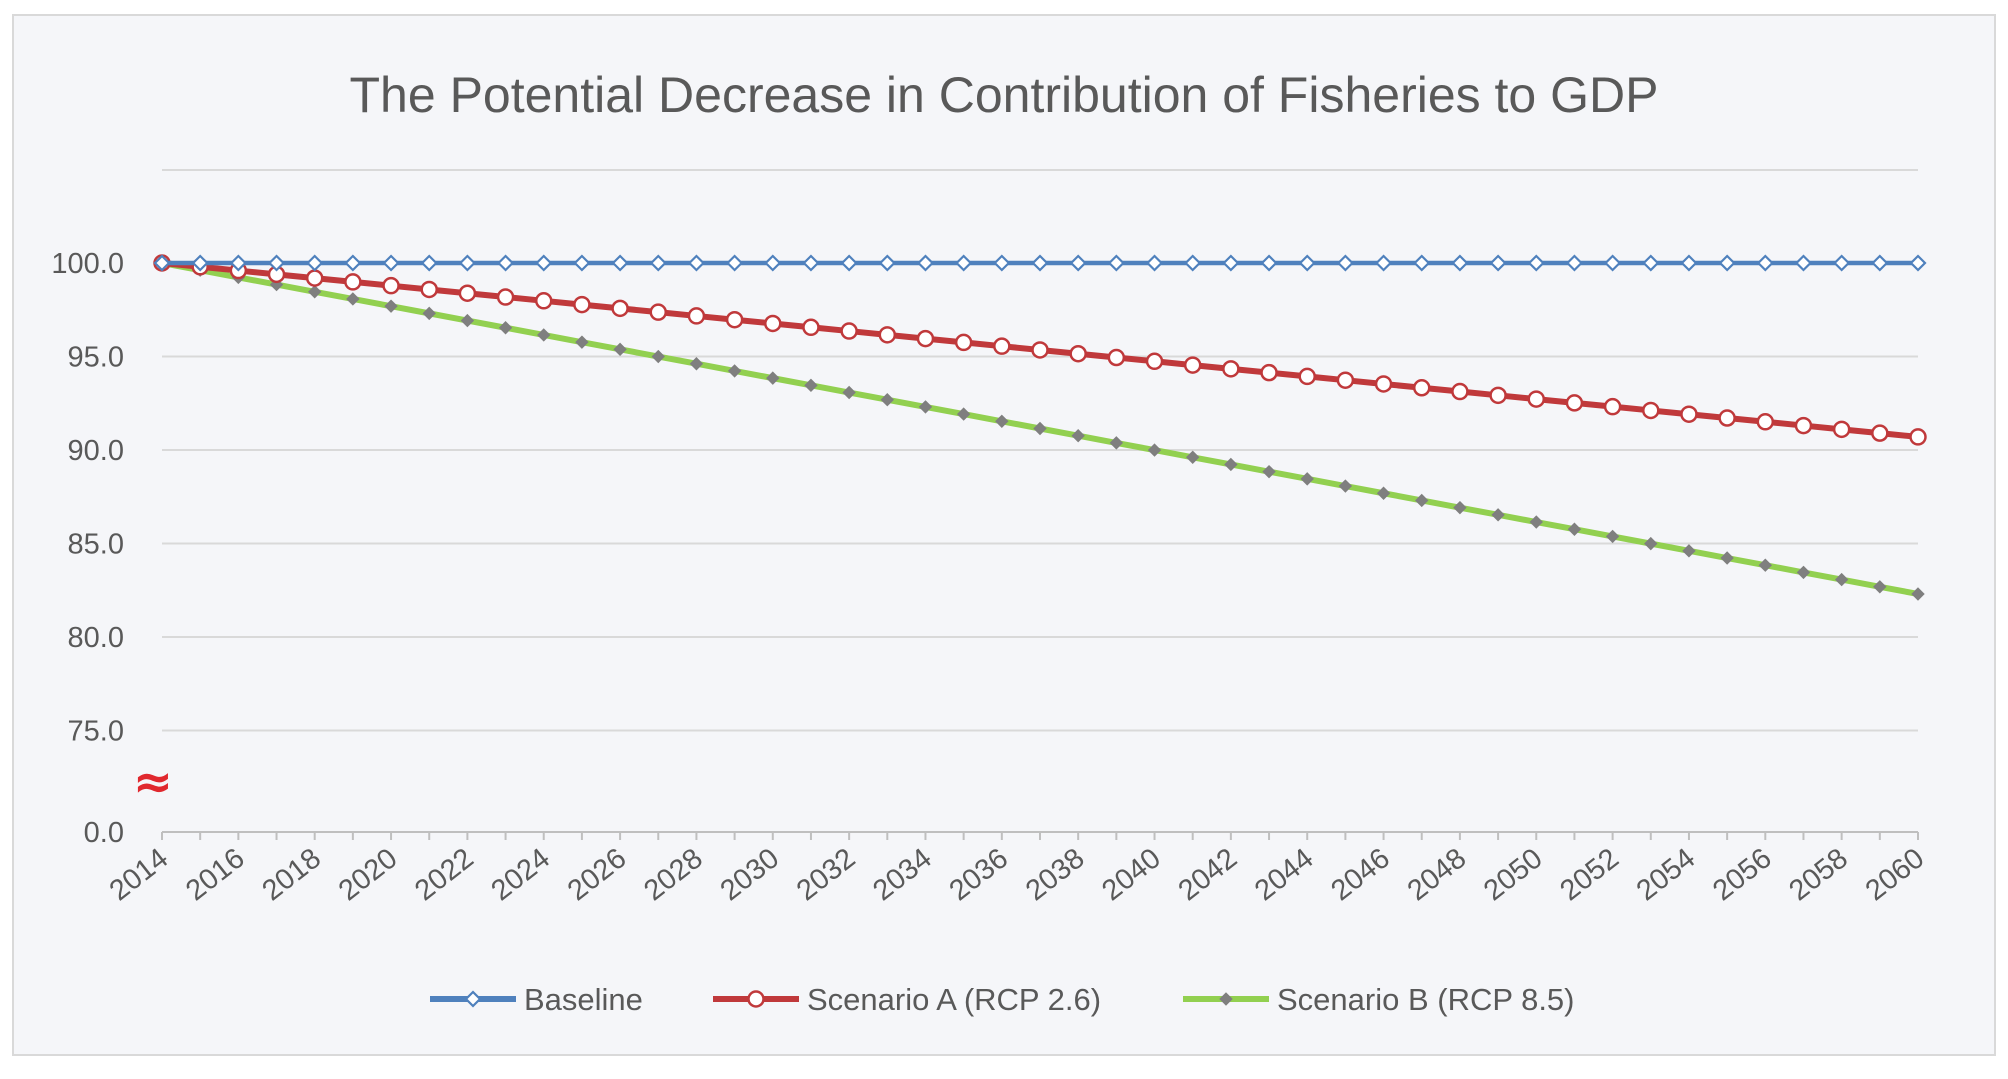 Image resolution: width=2008 pixels, height=1079 pixels. Describe the element at coordinates (139, 874) in the screenshot. I see `x-tick-label: 2014` at that location.